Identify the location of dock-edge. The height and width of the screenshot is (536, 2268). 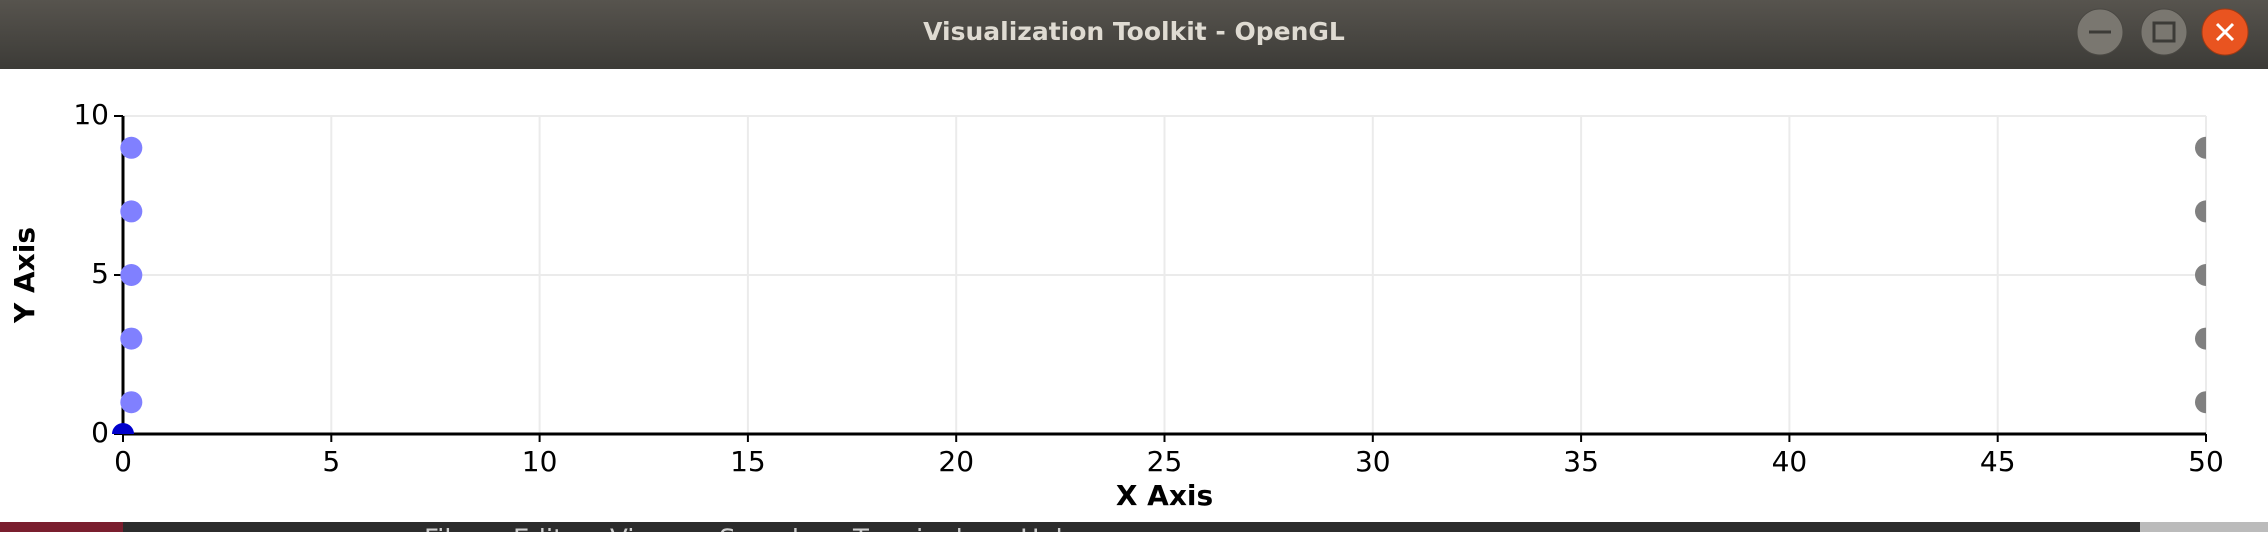
(61, 527).